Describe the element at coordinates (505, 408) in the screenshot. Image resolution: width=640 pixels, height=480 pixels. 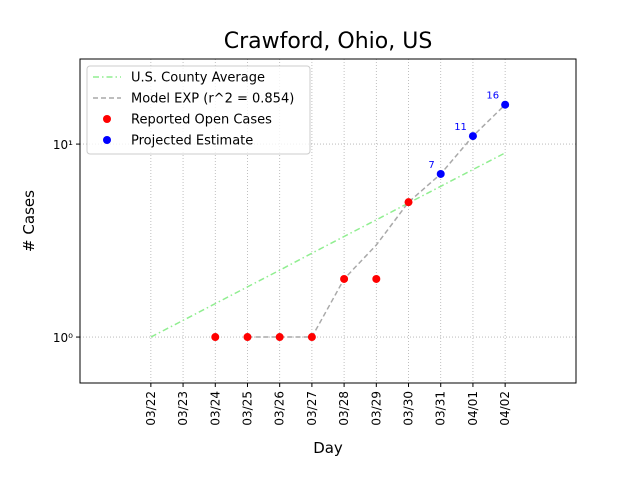
I see `x-tick-label: 04/02` at that location.